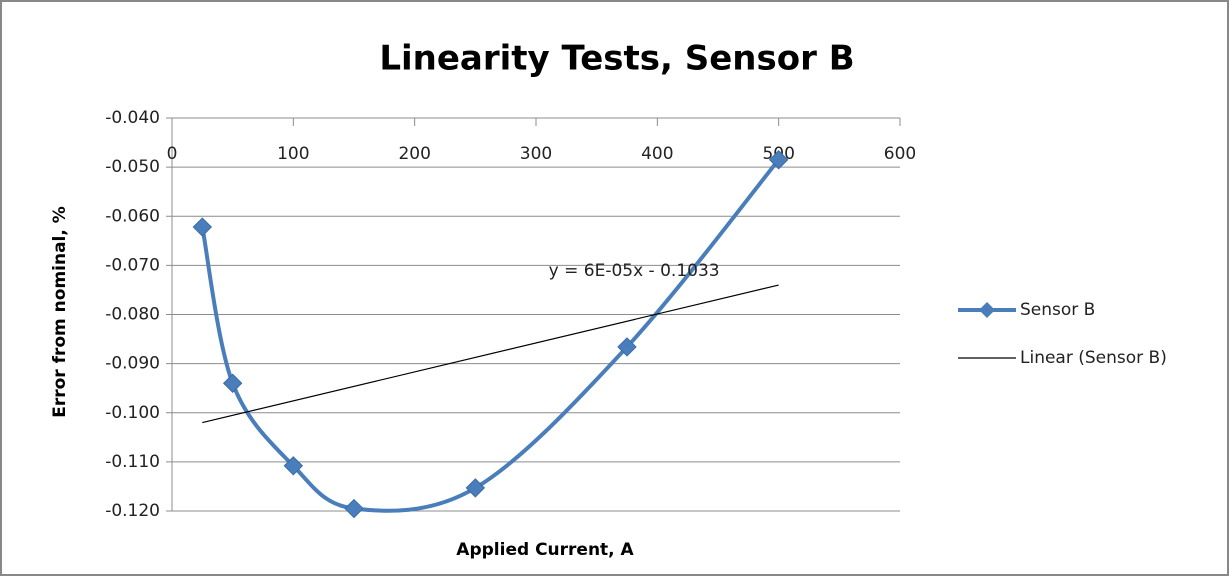 The image size is (1229, 576). I want to click on y-tick-label: -0.120, so click(132, 511).